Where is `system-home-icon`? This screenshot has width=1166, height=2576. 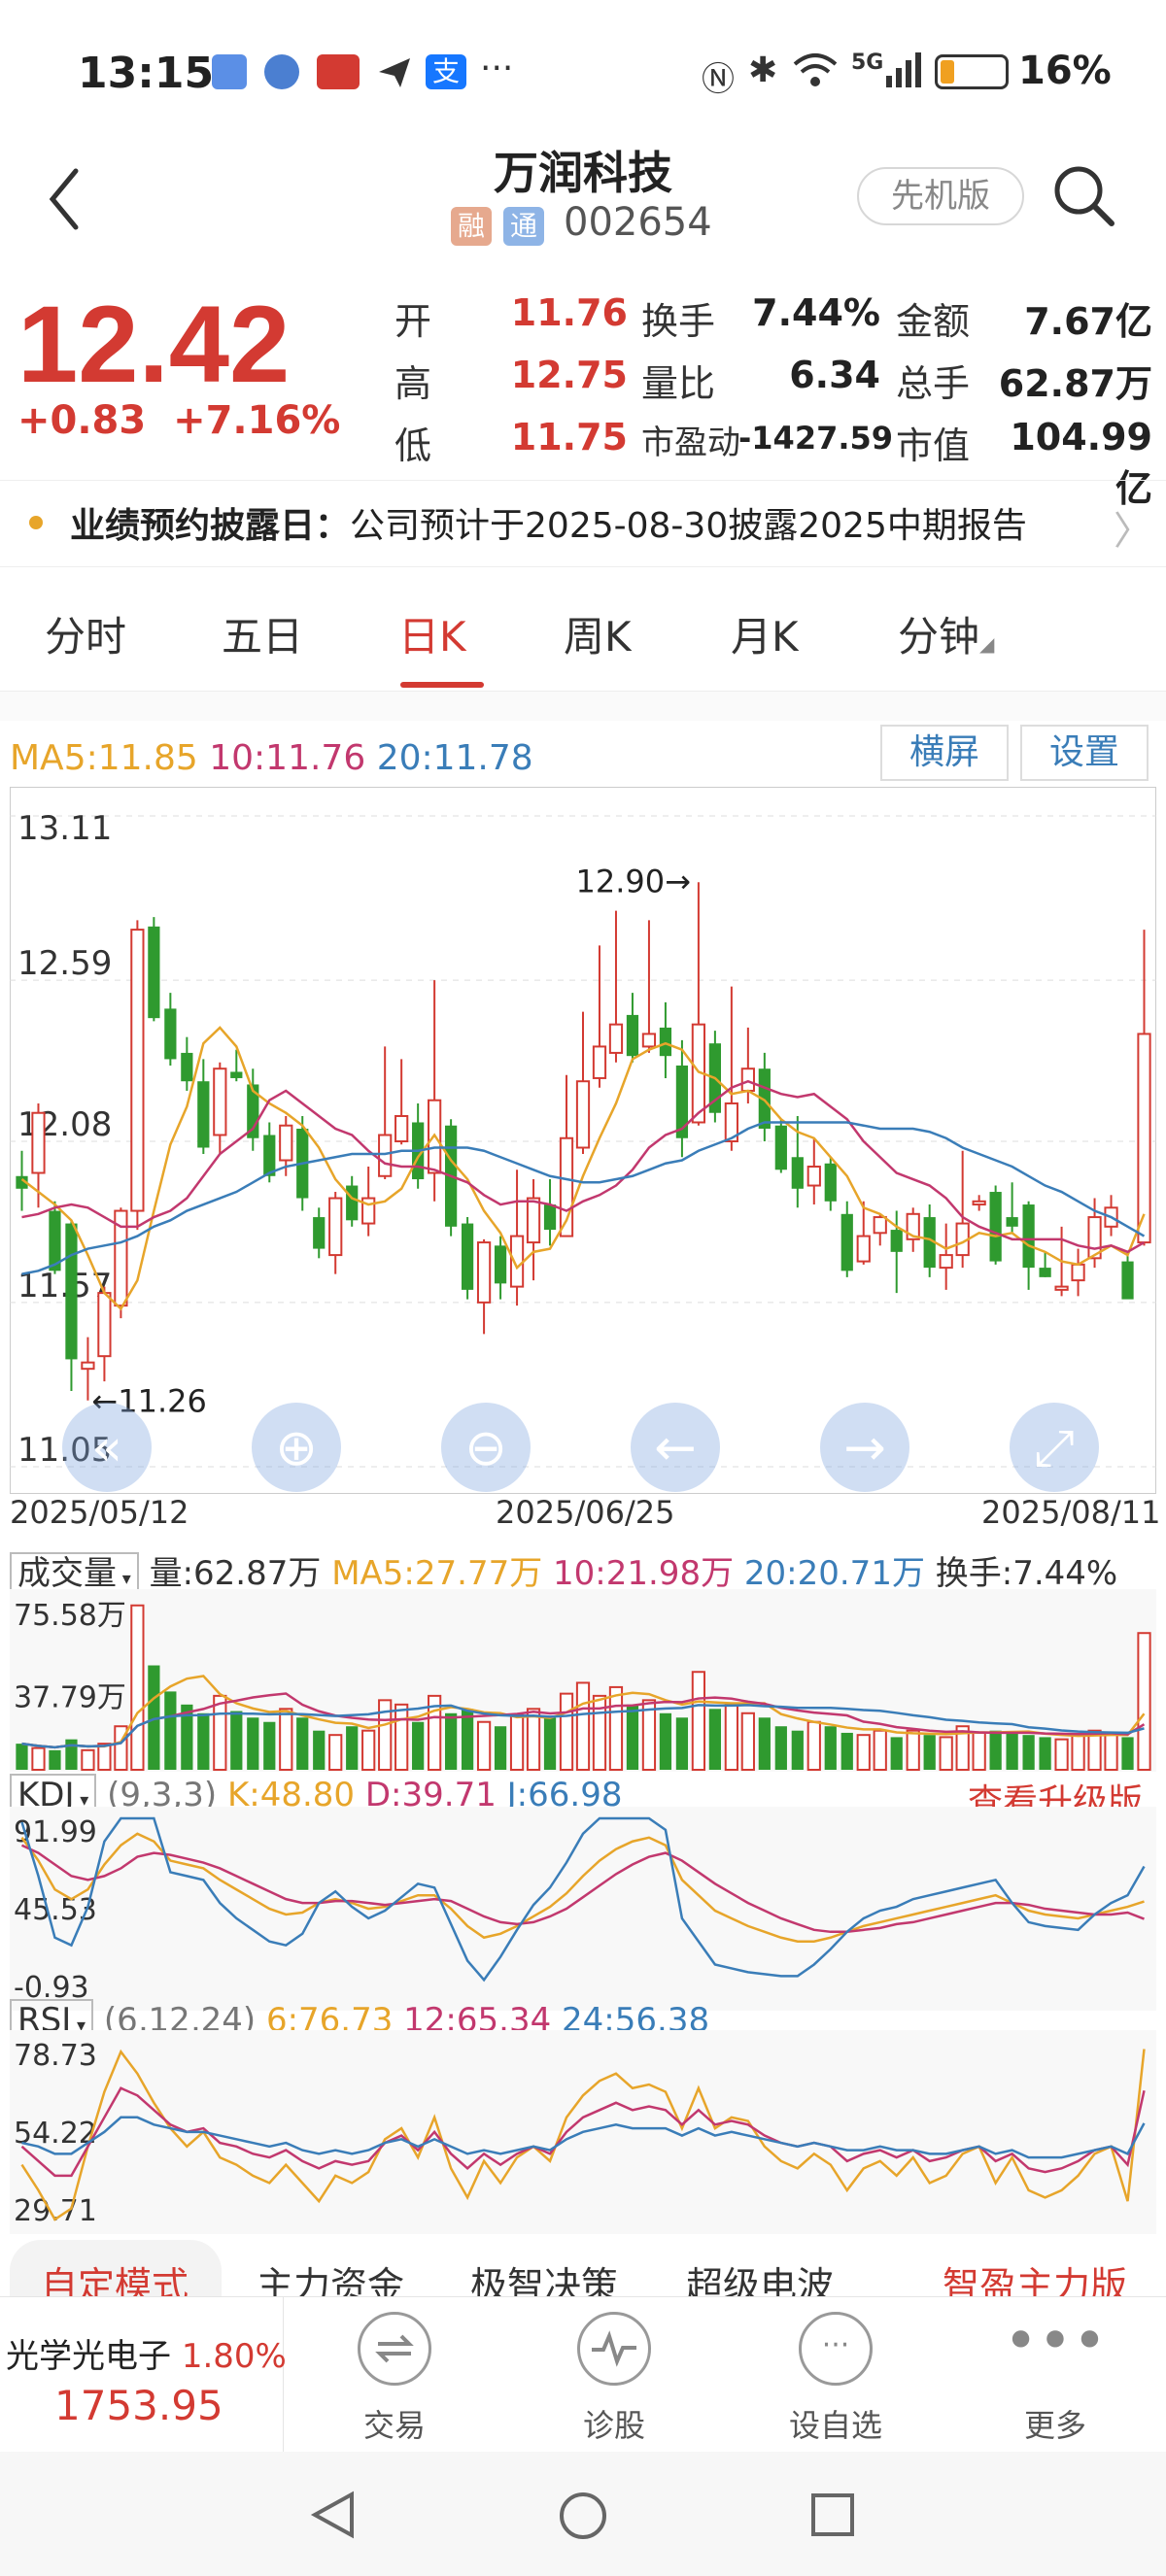 system-home-icon is located at coordinates (583, 2516).